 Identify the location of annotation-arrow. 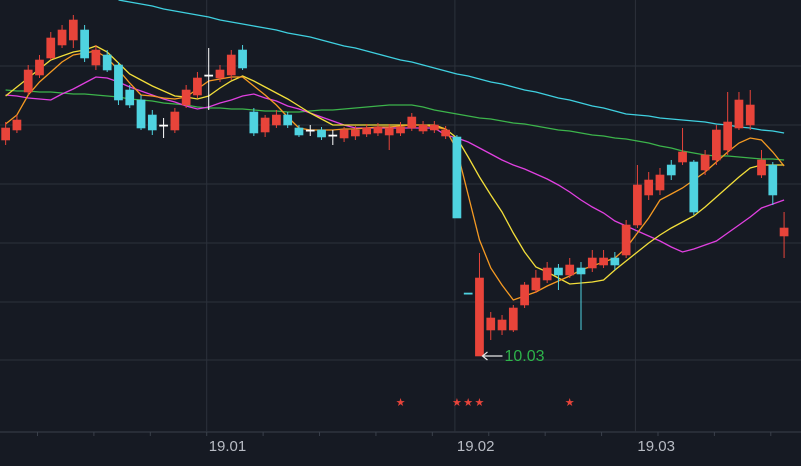
(492, 356).